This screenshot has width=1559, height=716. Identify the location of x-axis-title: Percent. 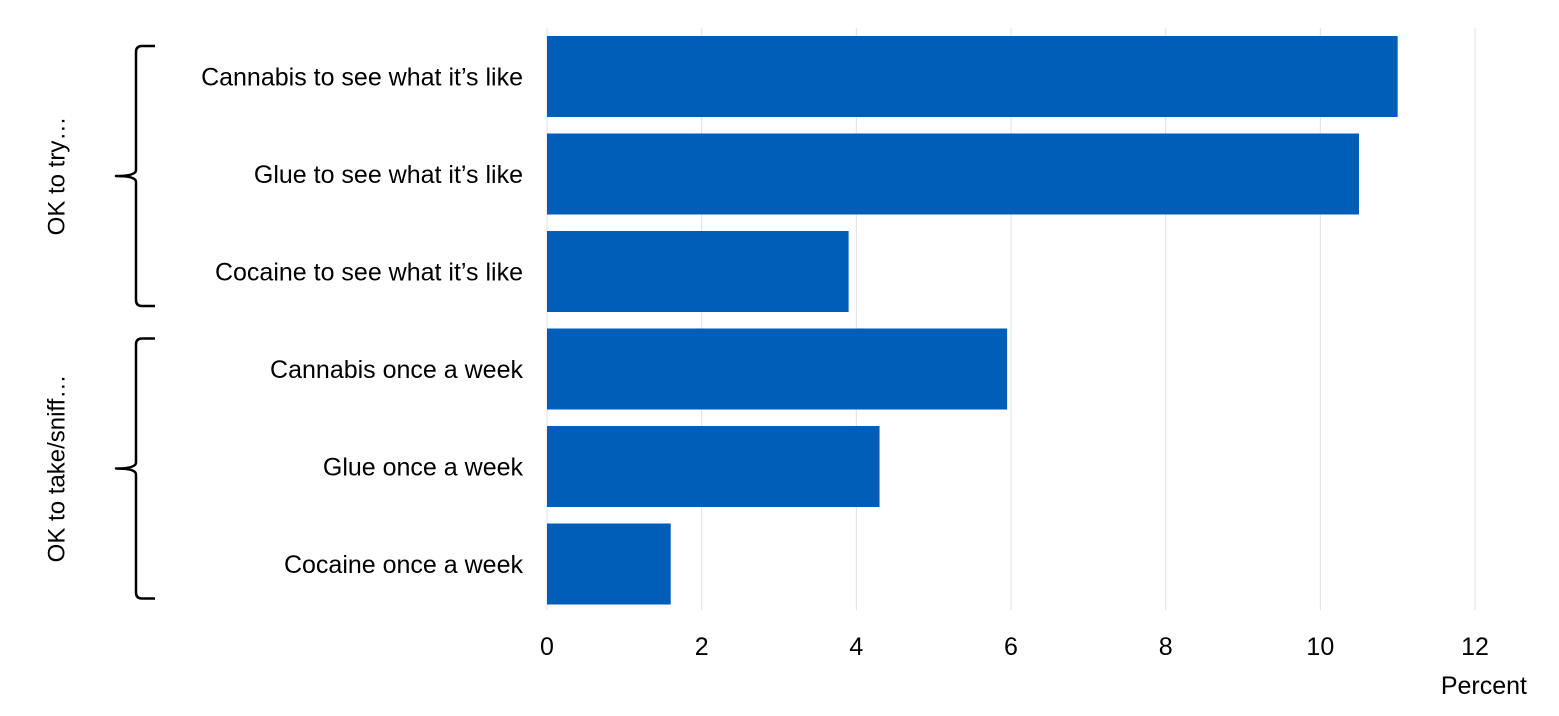
(1484, 686).